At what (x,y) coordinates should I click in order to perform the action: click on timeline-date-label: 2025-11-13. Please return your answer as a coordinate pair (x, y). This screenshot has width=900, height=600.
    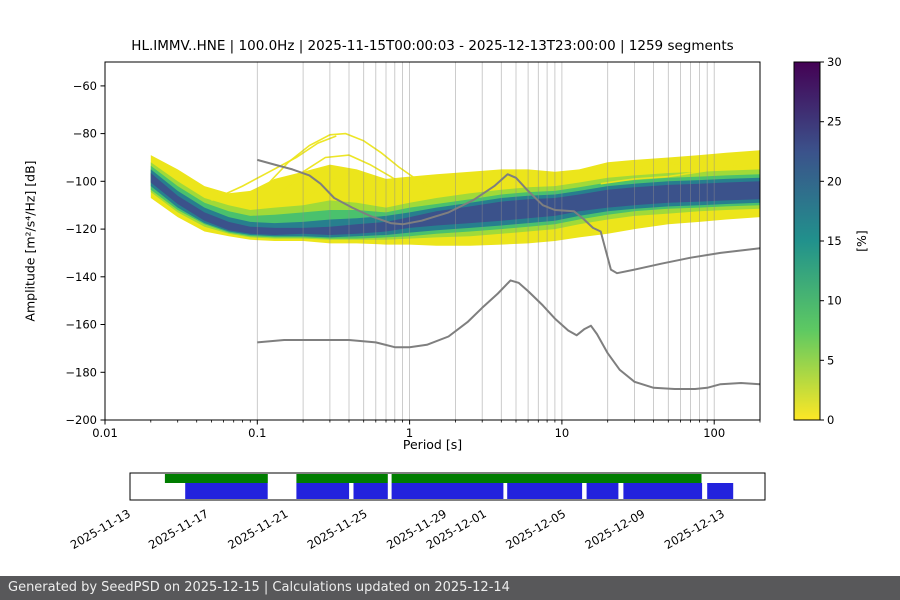
    Looking at the image, I should click on (100, 529).